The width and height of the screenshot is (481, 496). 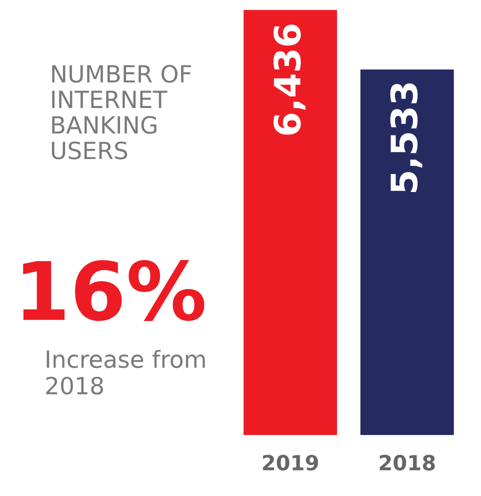 What do you see at coordinates (289, 79) in the screenshot?
I see `data-label: 6,436` at bounding box center [289, 79].